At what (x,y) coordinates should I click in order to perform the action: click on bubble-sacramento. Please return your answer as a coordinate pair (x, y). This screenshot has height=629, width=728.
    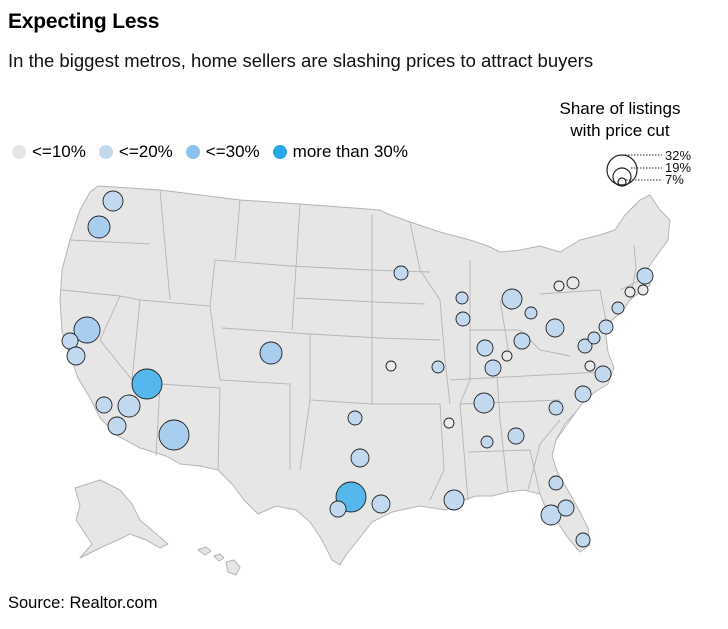
    Looking at the image, I should click on (87, 330).